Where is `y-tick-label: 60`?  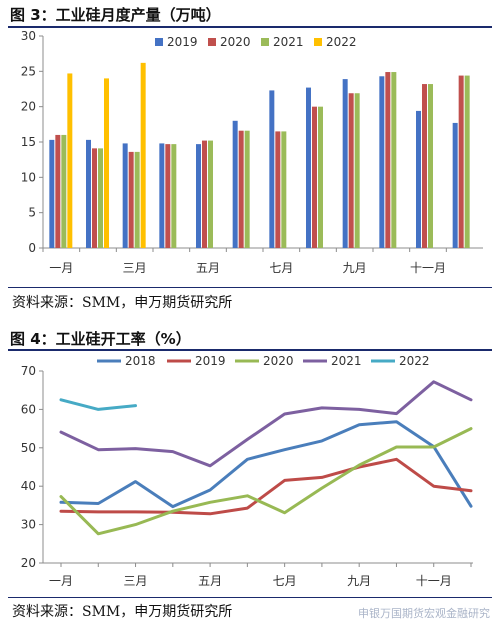
y-tick-label: 60 is located at coordinates (28, 409).